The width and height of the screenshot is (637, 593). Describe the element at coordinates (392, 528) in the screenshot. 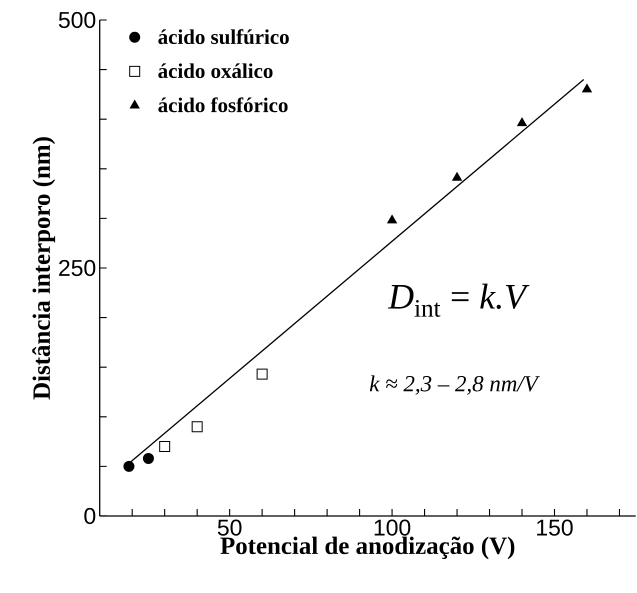

I see `x-tick-label: 100` at that location.